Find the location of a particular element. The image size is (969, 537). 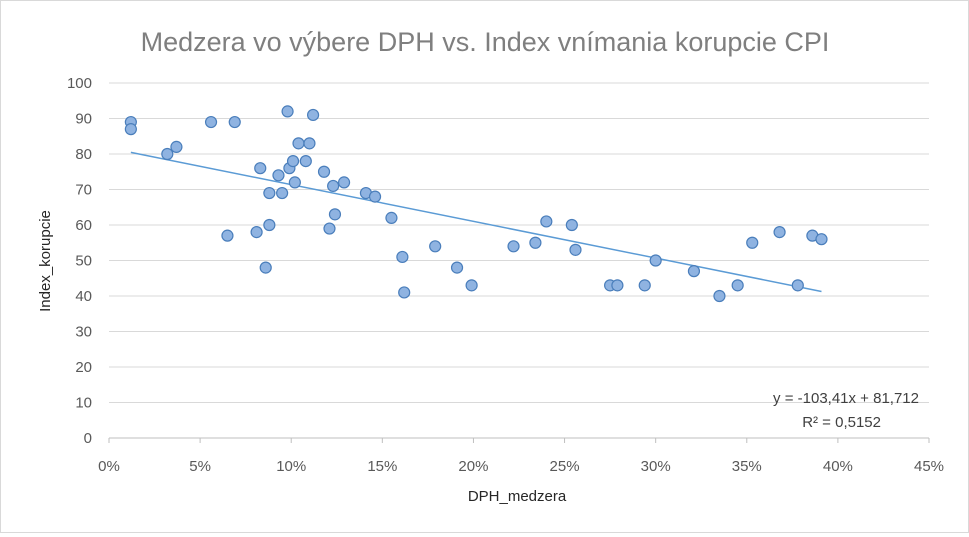

y-tick-label: 30 is located at coordinates (83, 332).